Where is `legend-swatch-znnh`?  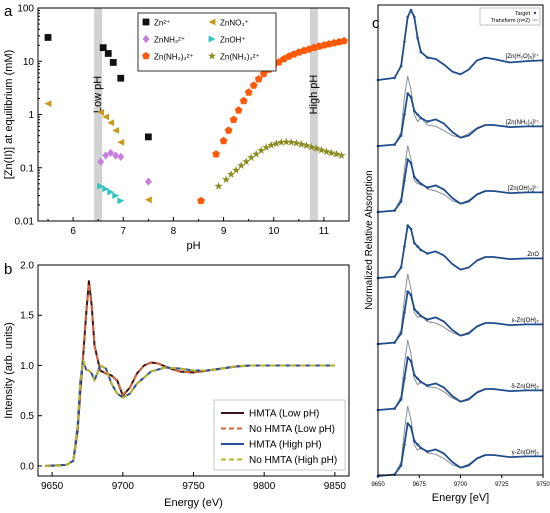 legend-swatch-znnh is located at coordinates (146, 39).